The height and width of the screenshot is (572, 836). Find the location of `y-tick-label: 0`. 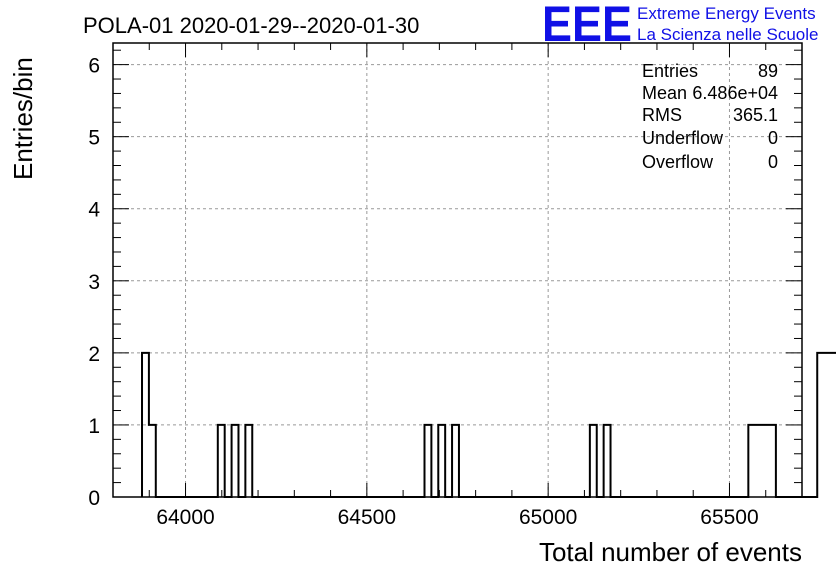

y-tick-label: 0 is located at coordinates (94, 498).